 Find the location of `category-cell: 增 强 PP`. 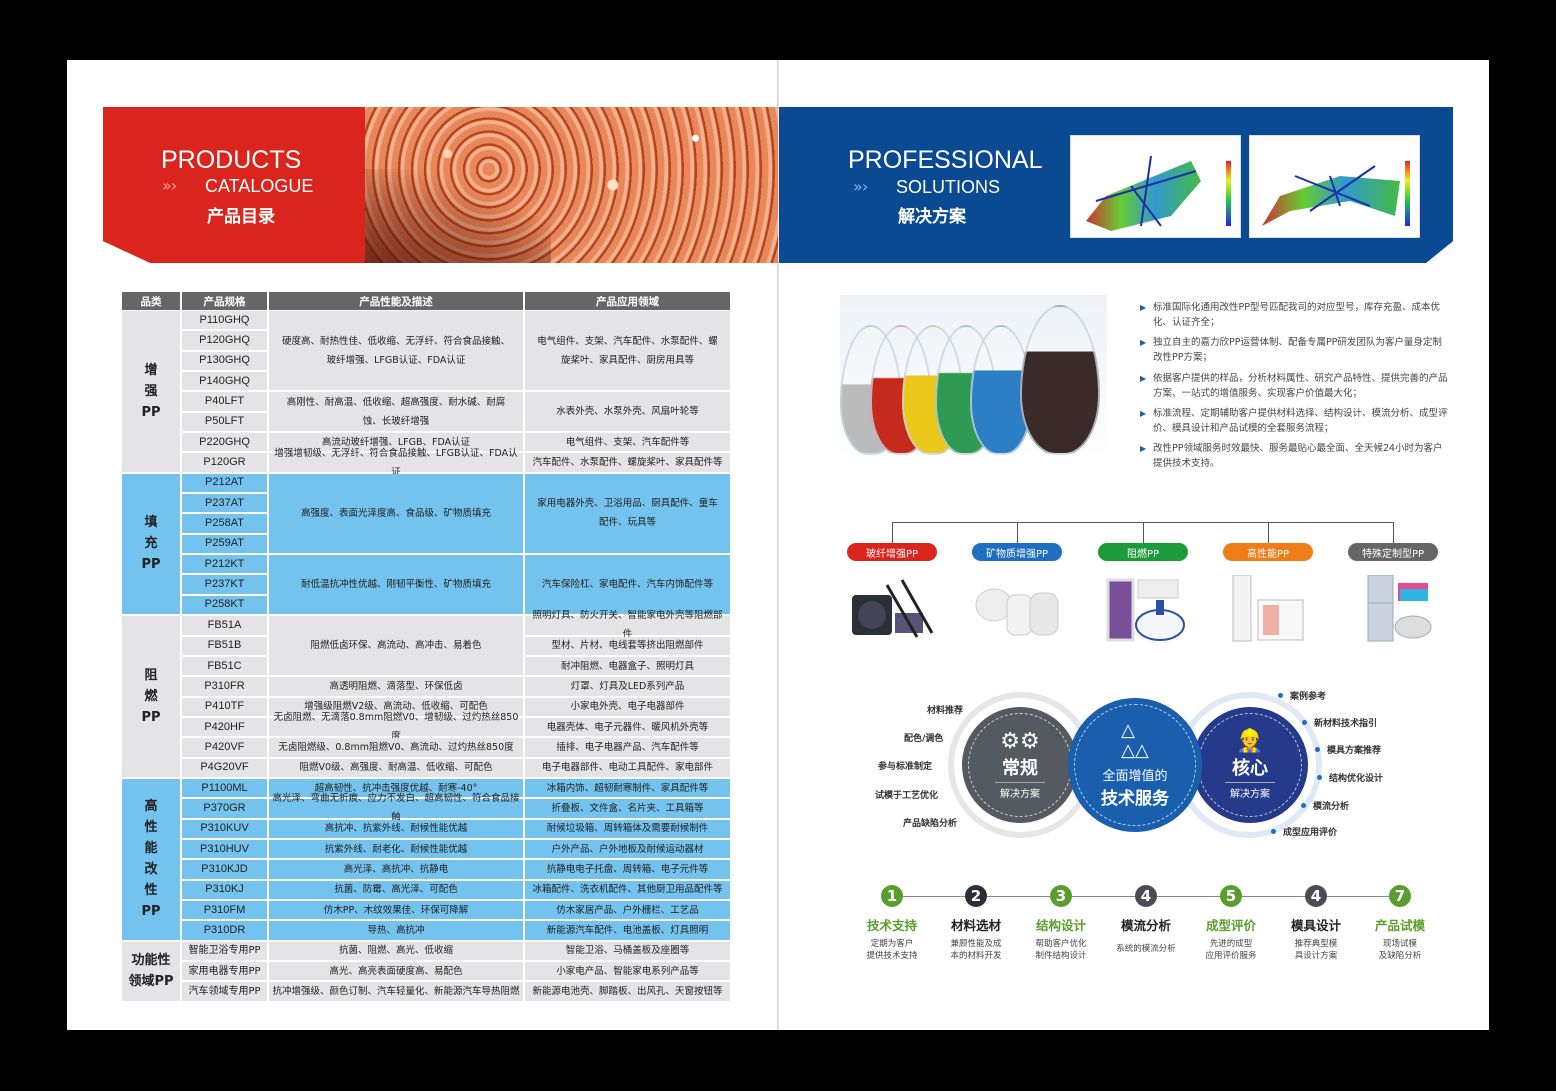

category-cell: 增 强 PP is located at coordinates (151, 392).